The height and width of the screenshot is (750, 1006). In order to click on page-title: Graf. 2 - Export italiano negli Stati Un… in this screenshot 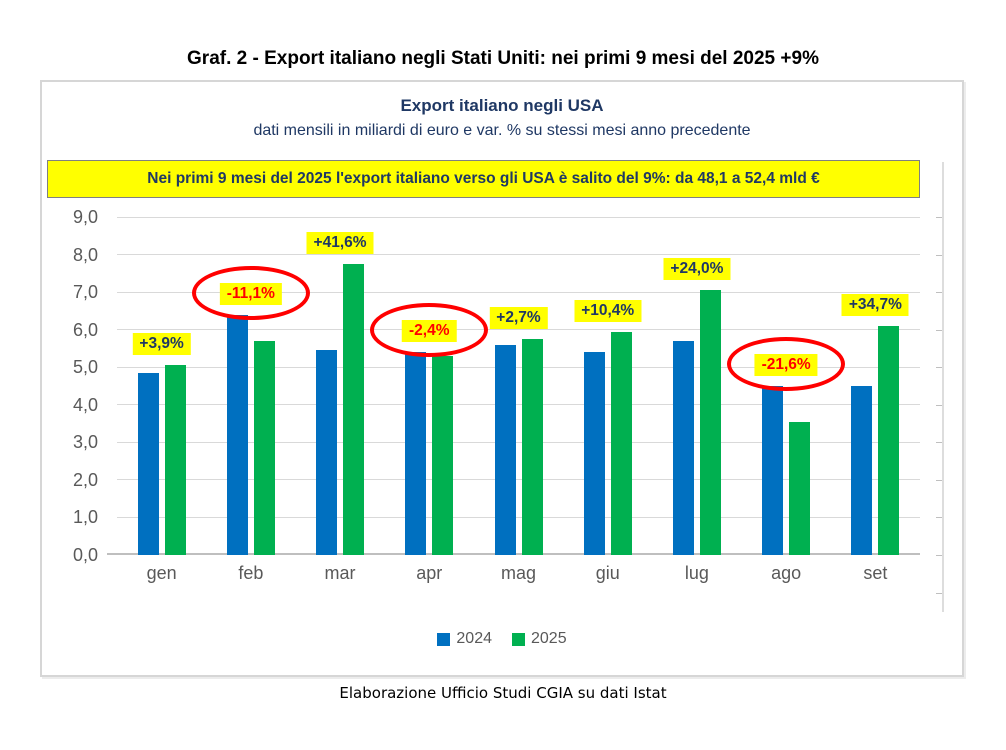, I will do `click(503, 58)`.